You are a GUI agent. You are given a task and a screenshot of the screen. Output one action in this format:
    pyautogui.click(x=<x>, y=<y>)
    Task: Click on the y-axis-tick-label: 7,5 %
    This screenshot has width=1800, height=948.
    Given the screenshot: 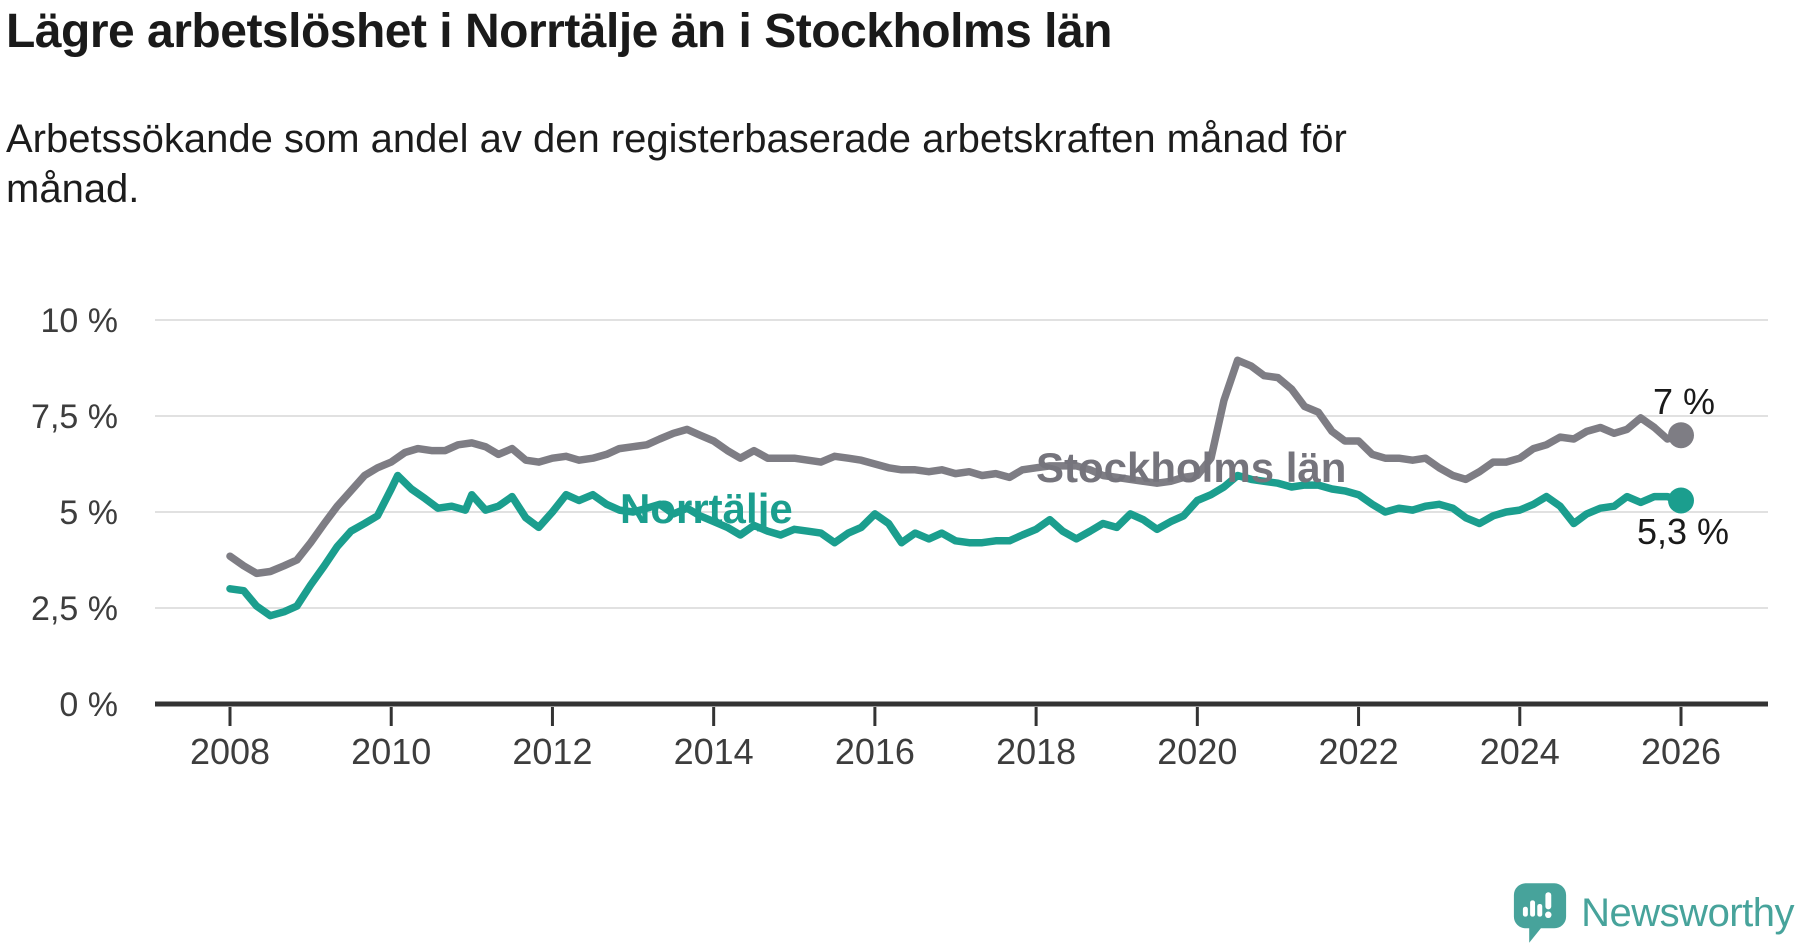 What is the action you would take?
    pyautogui.click(x=74, y=417)
    